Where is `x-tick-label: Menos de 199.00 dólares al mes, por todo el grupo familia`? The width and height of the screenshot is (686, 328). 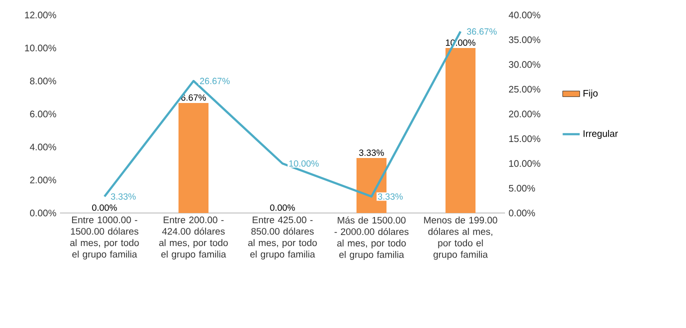
x-tick-label: Menos de 199.00 dólares al mes, por todo el grupo familia is located at coordinates (461, 238).